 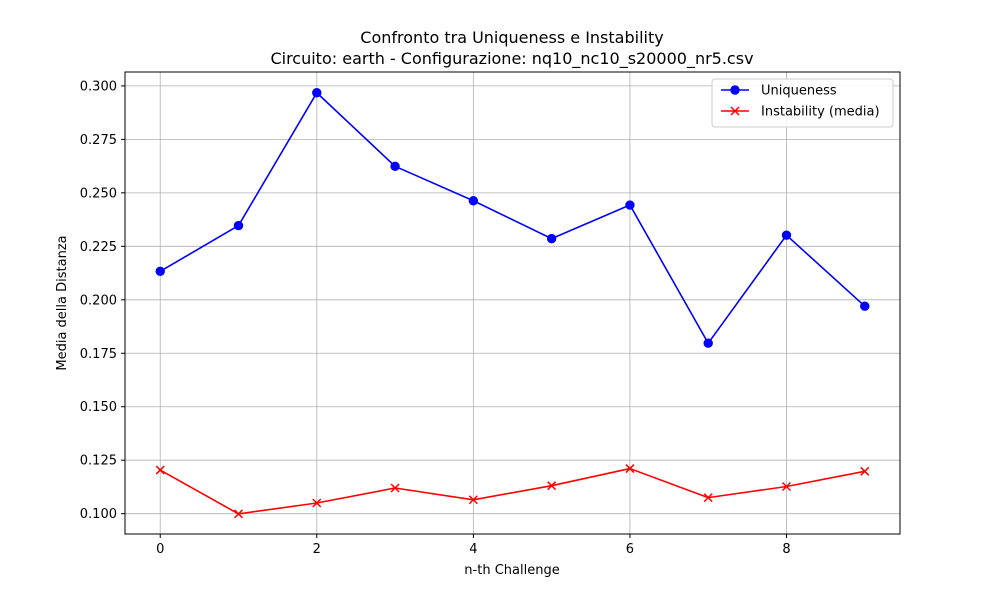 I want to click on instability-media-line, so click(x=512, y=491).